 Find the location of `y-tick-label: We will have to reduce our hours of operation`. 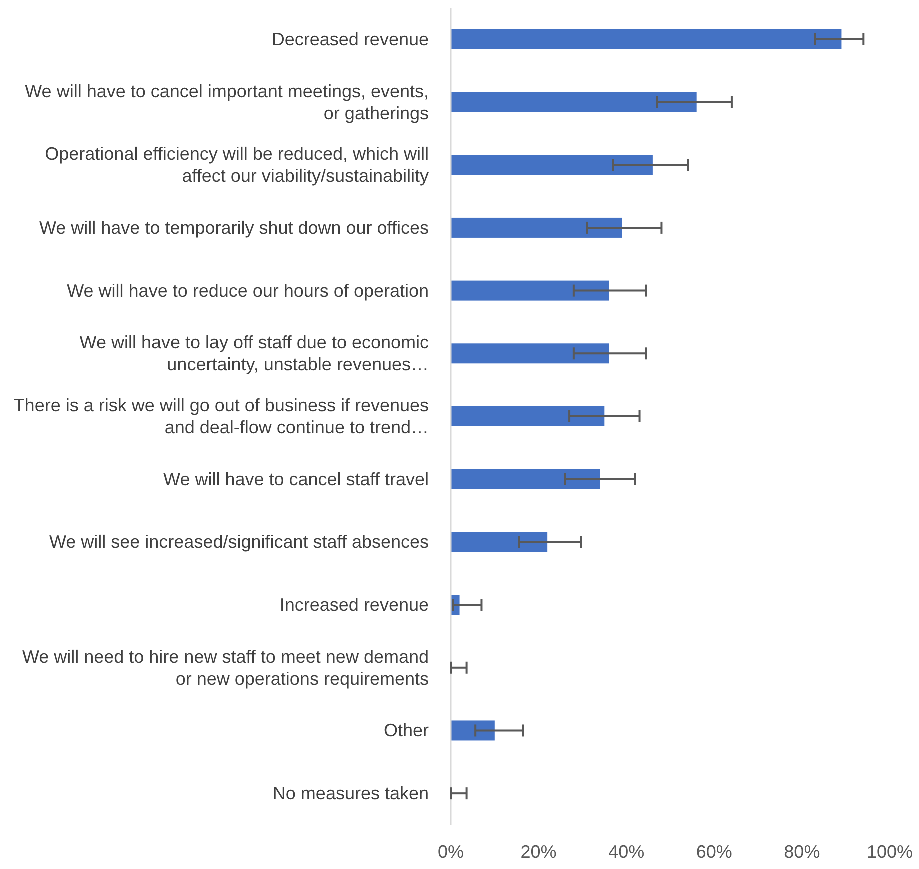

y-tick-label: We will have to reduce our hours of operation is located at coordinates (248, 290).